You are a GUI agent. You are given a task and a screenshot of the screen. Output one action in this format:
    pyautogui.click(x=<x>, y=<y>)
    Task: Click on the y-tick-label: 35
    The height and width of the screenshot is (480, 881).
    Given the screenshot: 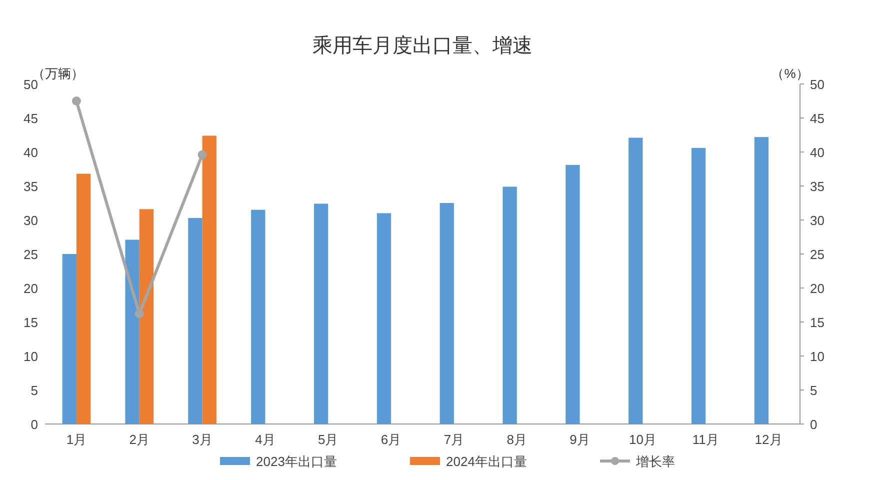 What is the action you would take?
    pyautogui.click(x=31, y=186)
    